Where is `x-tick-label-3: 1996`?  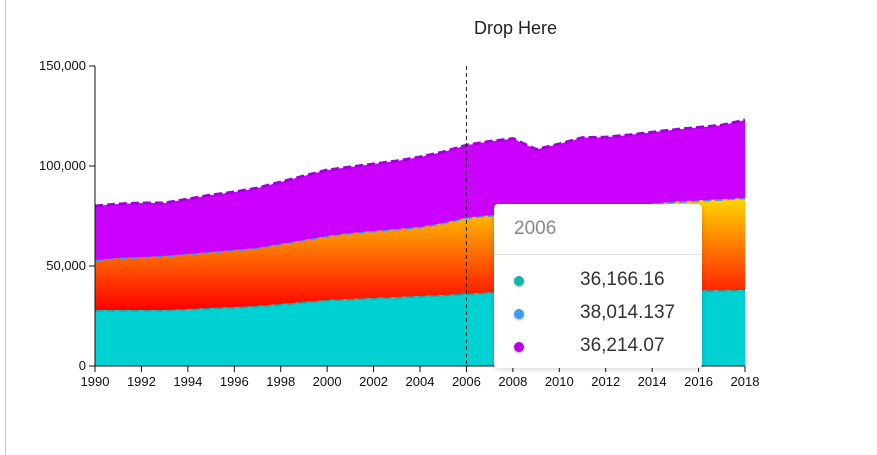
x-tick-label-3: 1996 is located at coordinates (234, 381).